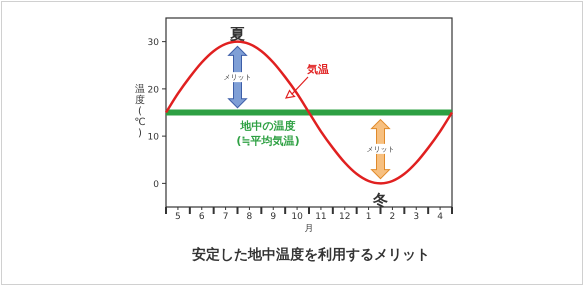  Describe the element at coordinates (393, 217) in the screenshot. I see `x-tick-label: 2` at that location.